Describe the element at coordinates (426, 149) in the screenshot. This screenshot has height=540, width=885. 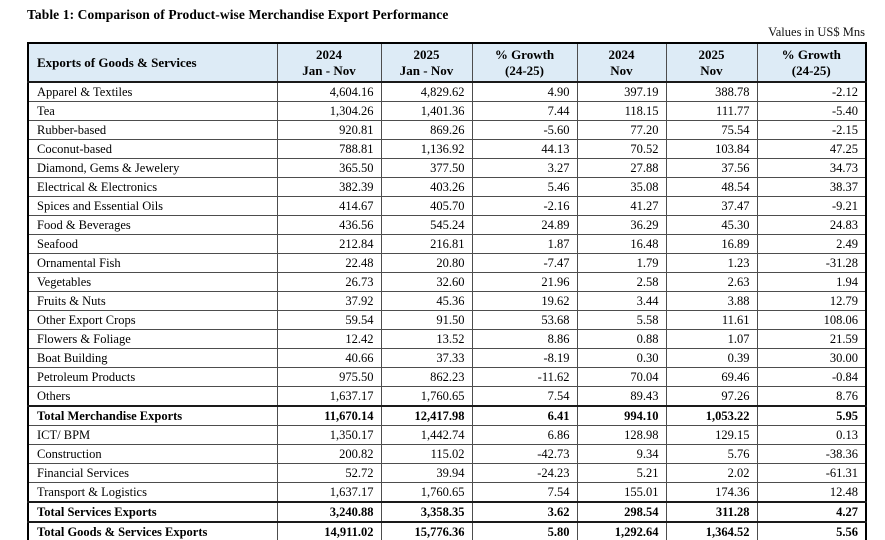
I see `row-value: 1,136.92` at that location.